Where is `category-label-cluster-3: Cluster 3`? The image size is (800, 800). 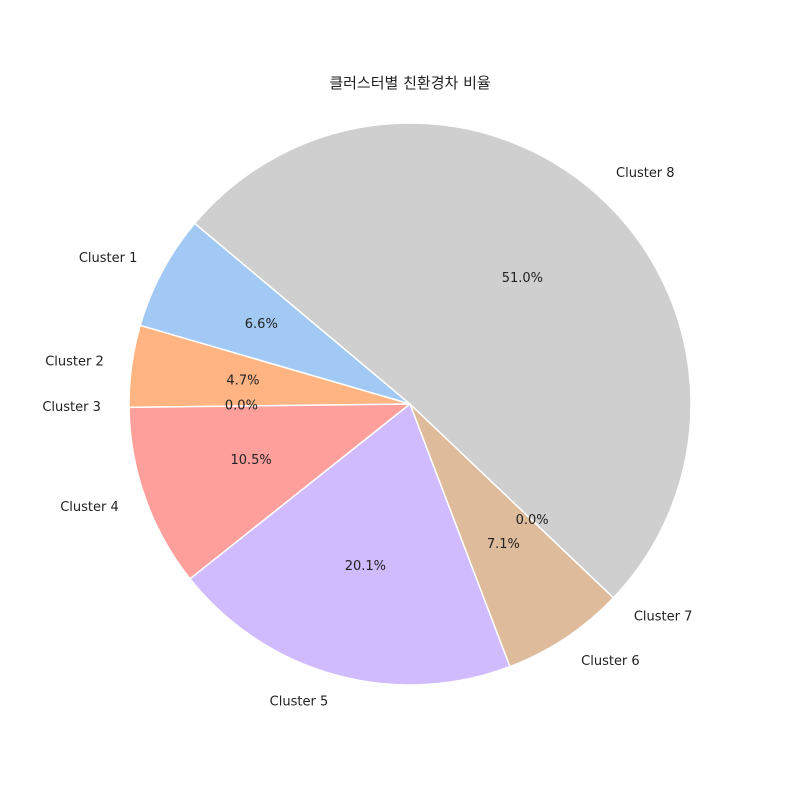
category-label-cluster-3: Cluster 3 is located at coordinates (71, 407).